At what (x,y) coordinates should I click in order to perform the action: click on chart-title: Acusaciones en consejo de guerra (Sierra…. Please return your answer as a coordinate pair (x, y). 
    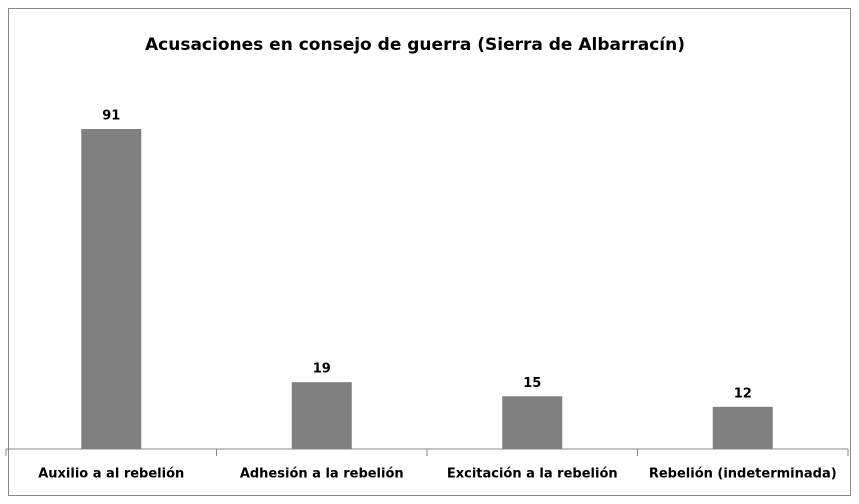
    Looking at the image, I should click on (415, 45).